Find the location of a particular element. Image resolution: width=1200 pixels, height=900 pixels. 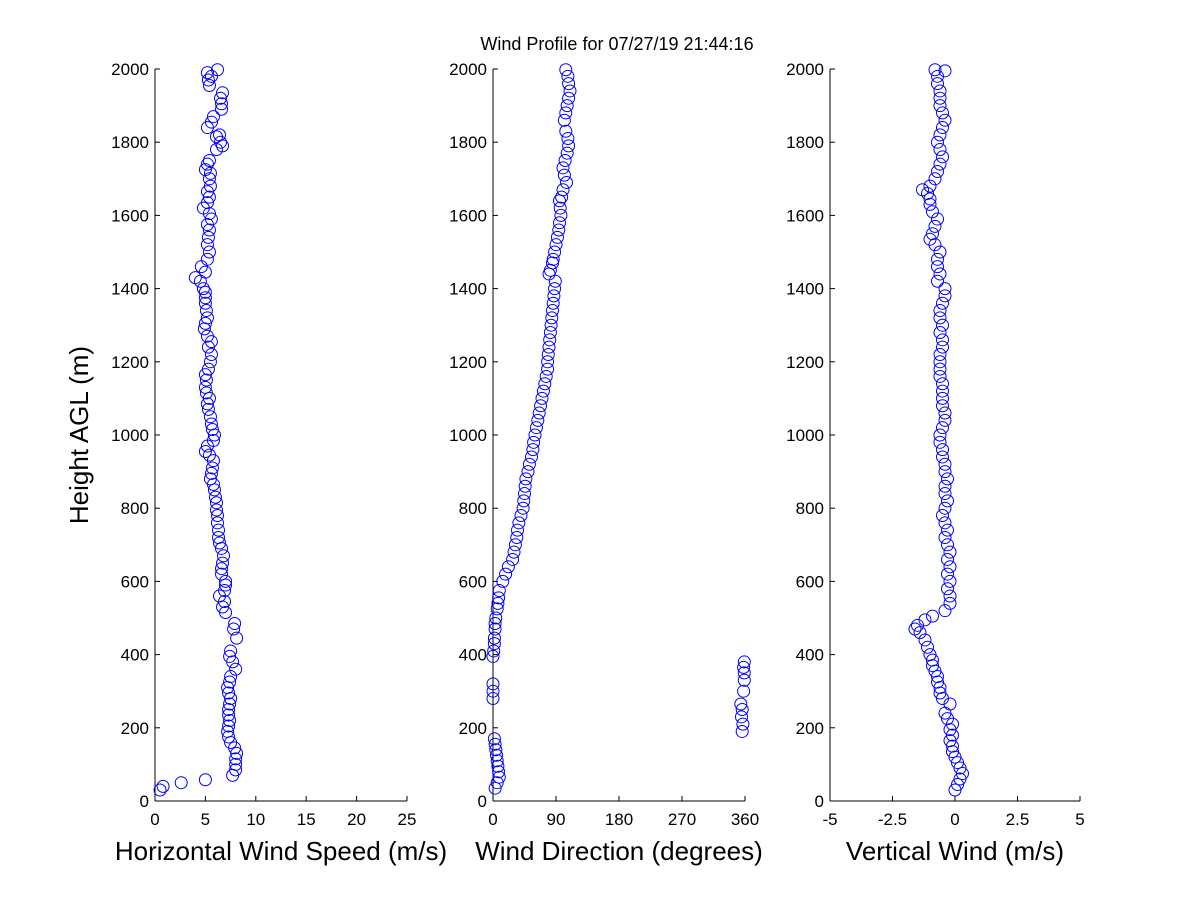

x-tick-label: 25 is located at coordinates (407, 819).